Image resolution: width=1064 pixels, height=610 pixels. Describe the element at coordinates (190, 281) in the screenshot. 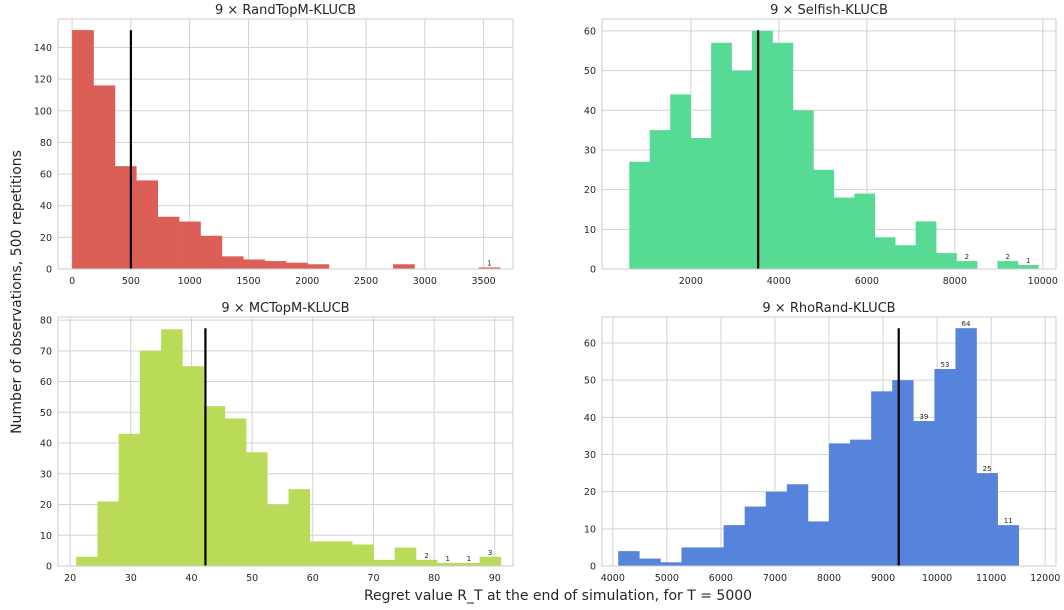

I see `x-tick-label: 1000` at that location.